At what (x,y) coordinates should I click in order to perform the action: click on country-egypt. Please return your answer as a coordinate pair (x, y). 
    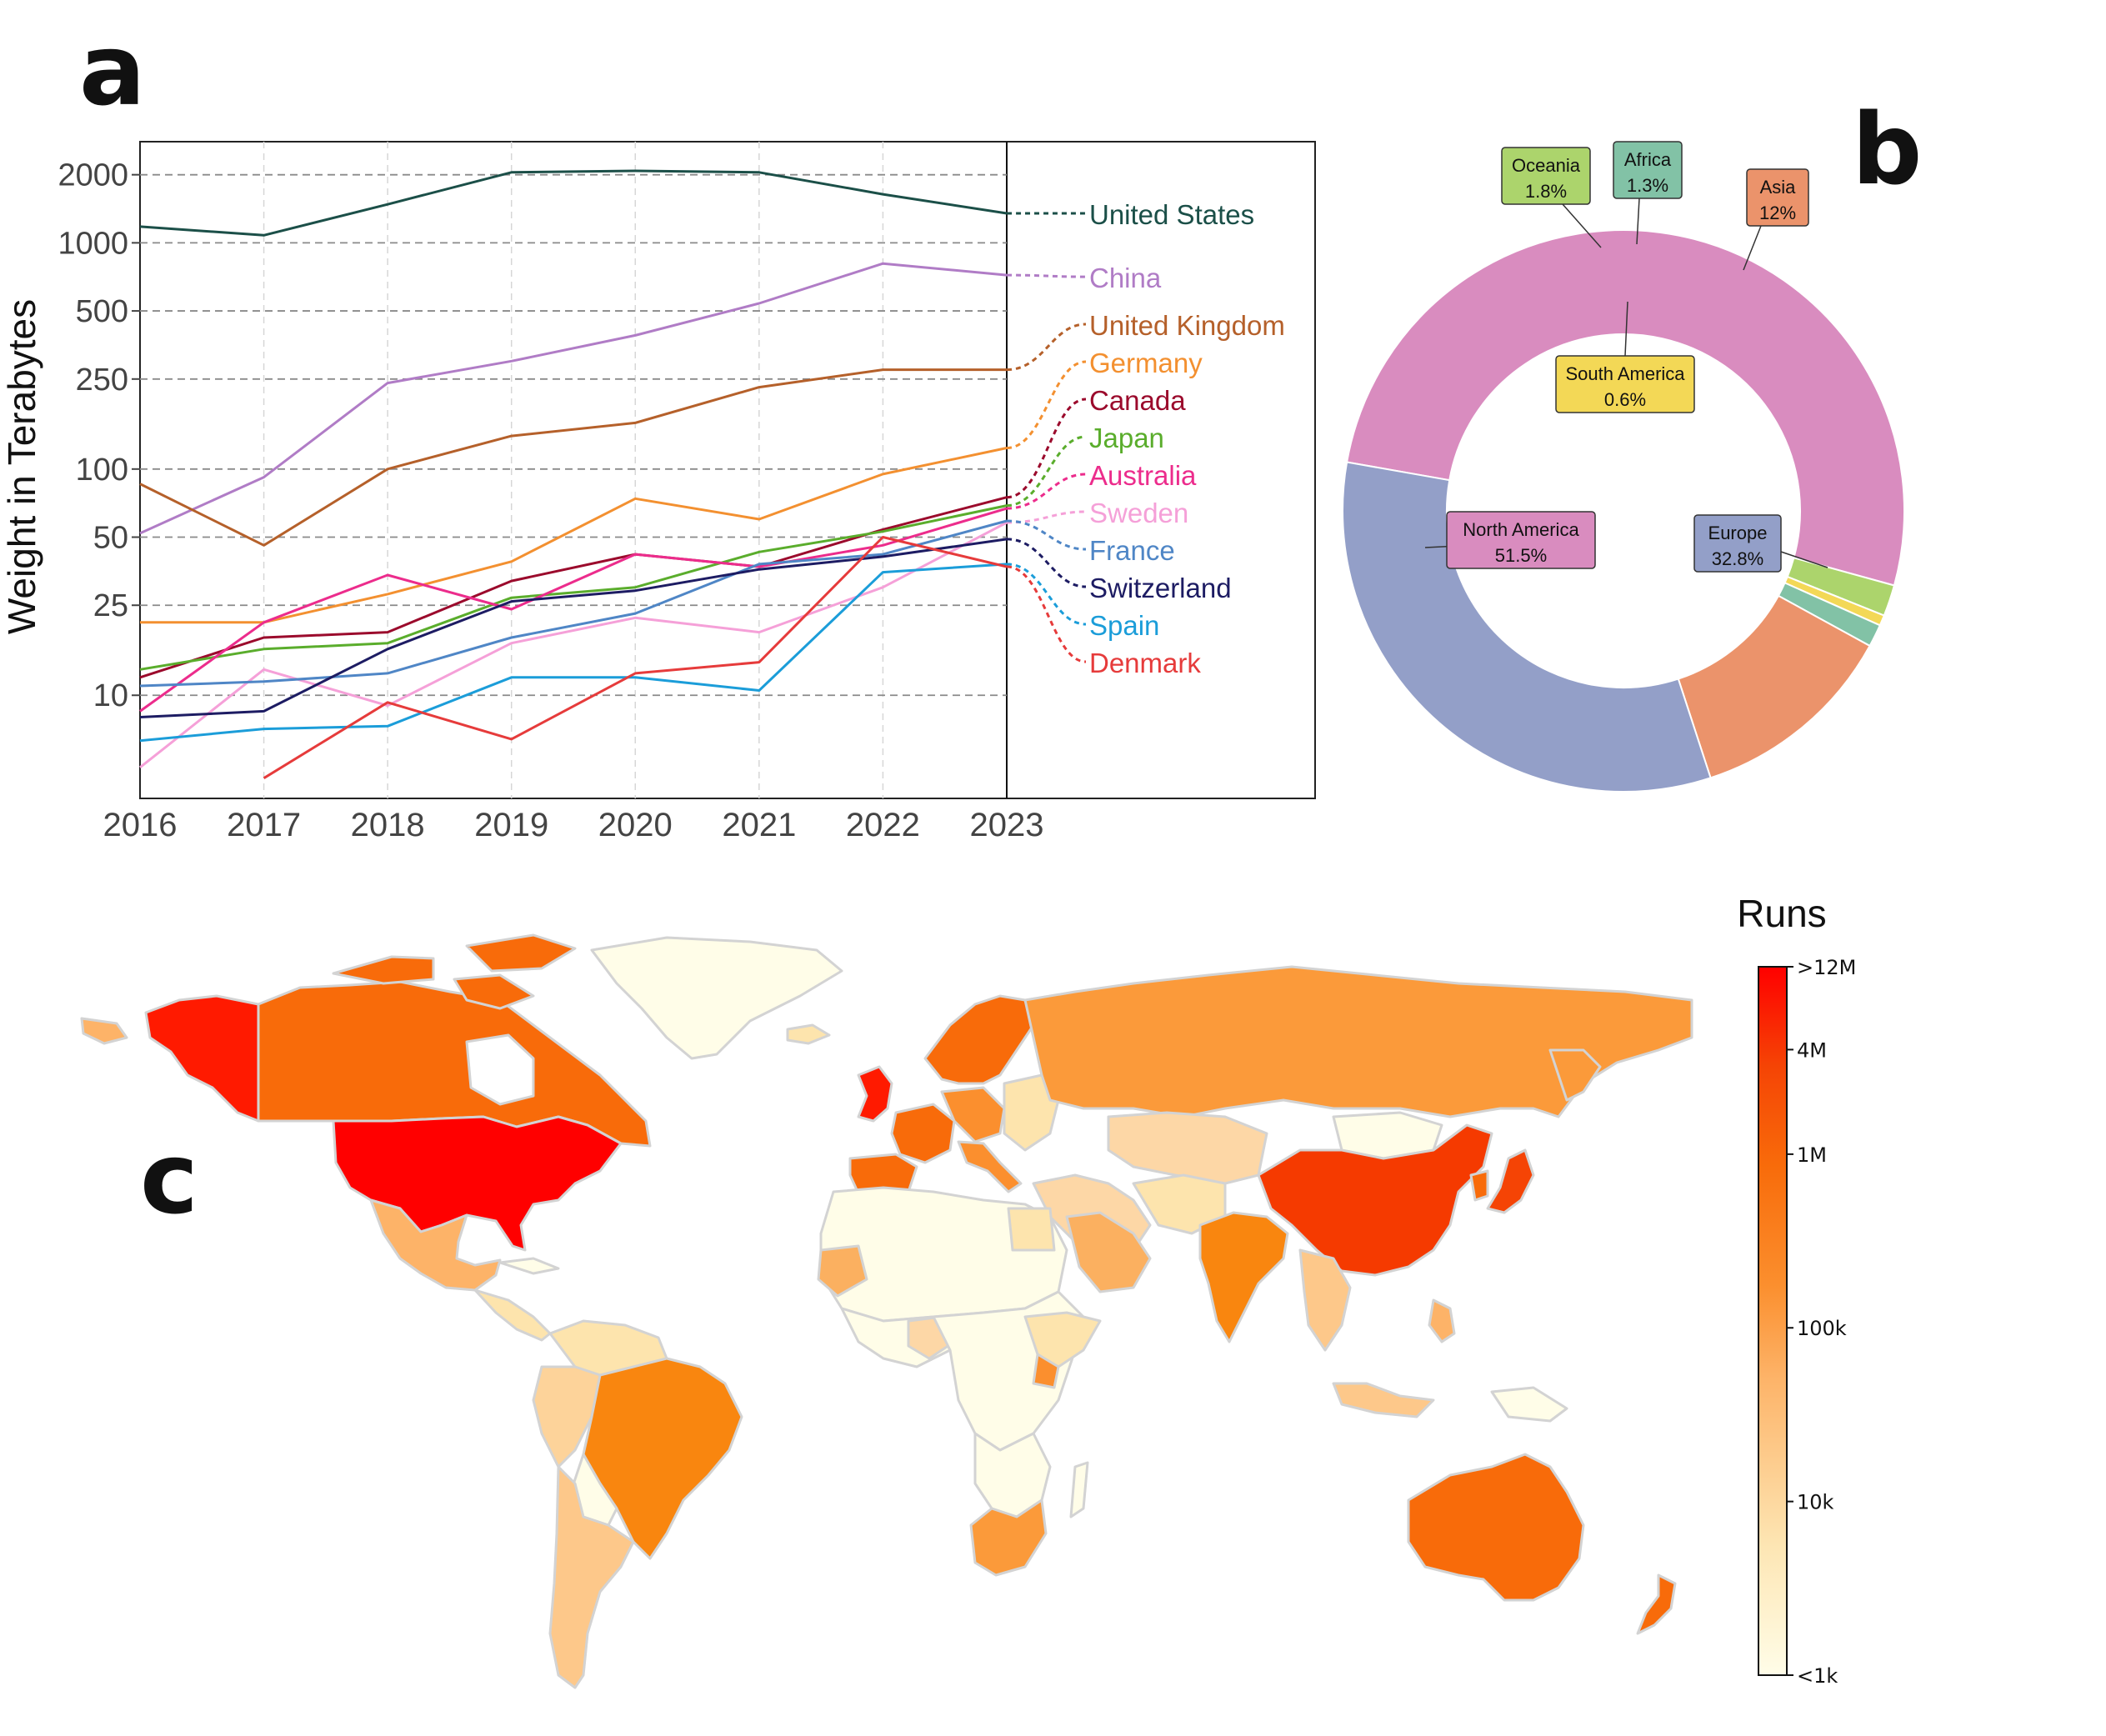
    Looking at the image, I should click on (1031, 1230).